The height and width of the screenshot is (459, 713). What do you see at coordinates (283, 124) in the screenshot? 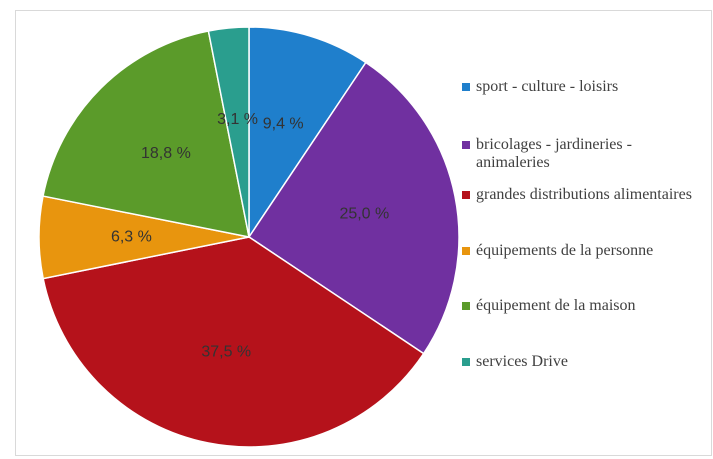
I see `data-label: 9,4 %` at bounding box center [283, 124].